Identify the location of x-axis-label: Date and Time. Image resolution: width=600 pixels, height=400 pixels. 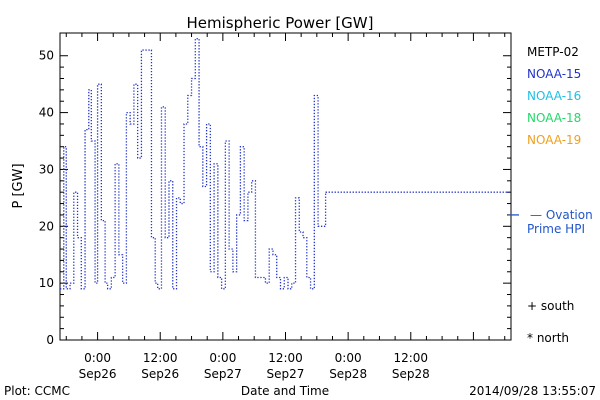
(285, 391).